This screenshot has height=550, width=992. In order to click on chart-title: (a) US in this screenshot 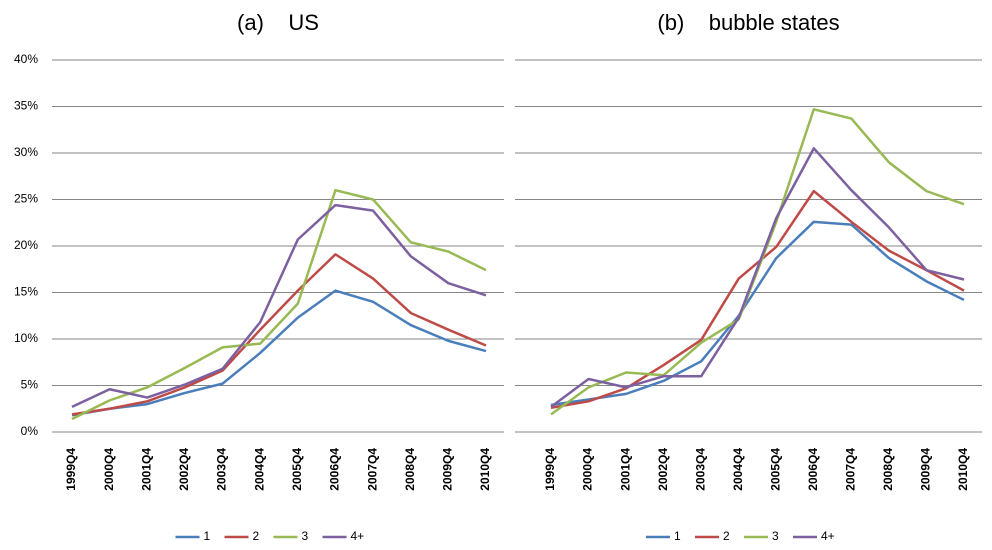, I will do `click(278, 22)`.